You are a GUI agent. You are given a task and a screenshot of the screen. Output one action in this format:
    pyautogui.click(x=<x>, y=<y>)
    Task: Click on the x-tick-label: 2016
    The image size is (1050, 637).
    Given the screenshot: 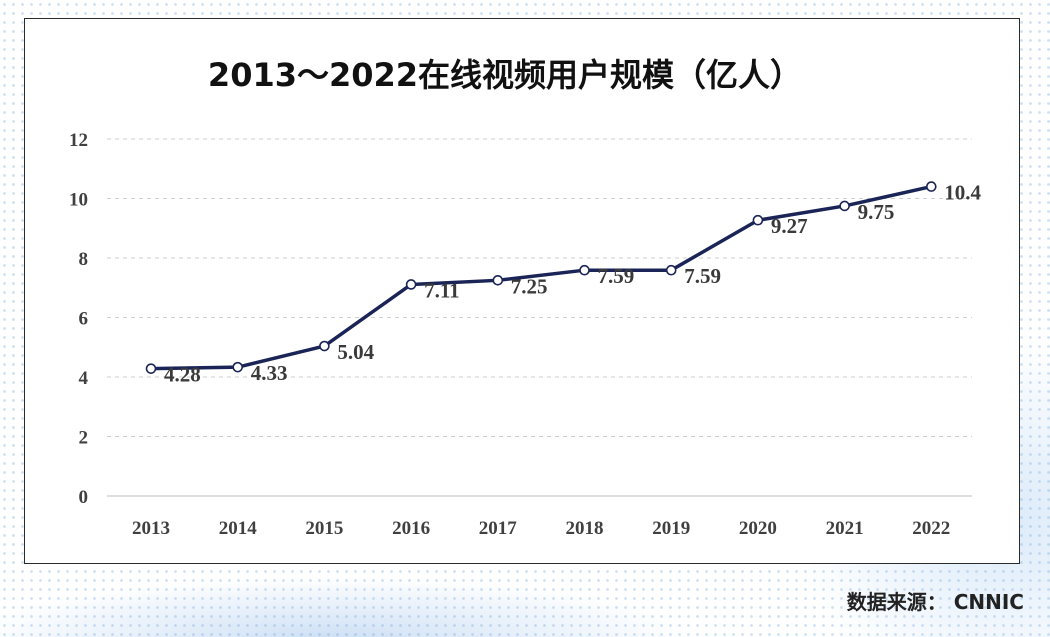 What is the action you would take?
    pyautogui.click(x=411, y=528)
    